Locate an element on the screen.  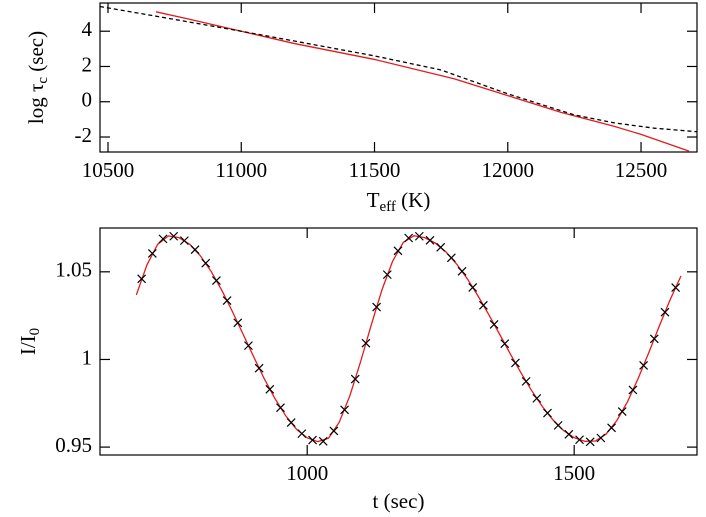
x-tick-label: 11500 is located at coordinates (375, 170).